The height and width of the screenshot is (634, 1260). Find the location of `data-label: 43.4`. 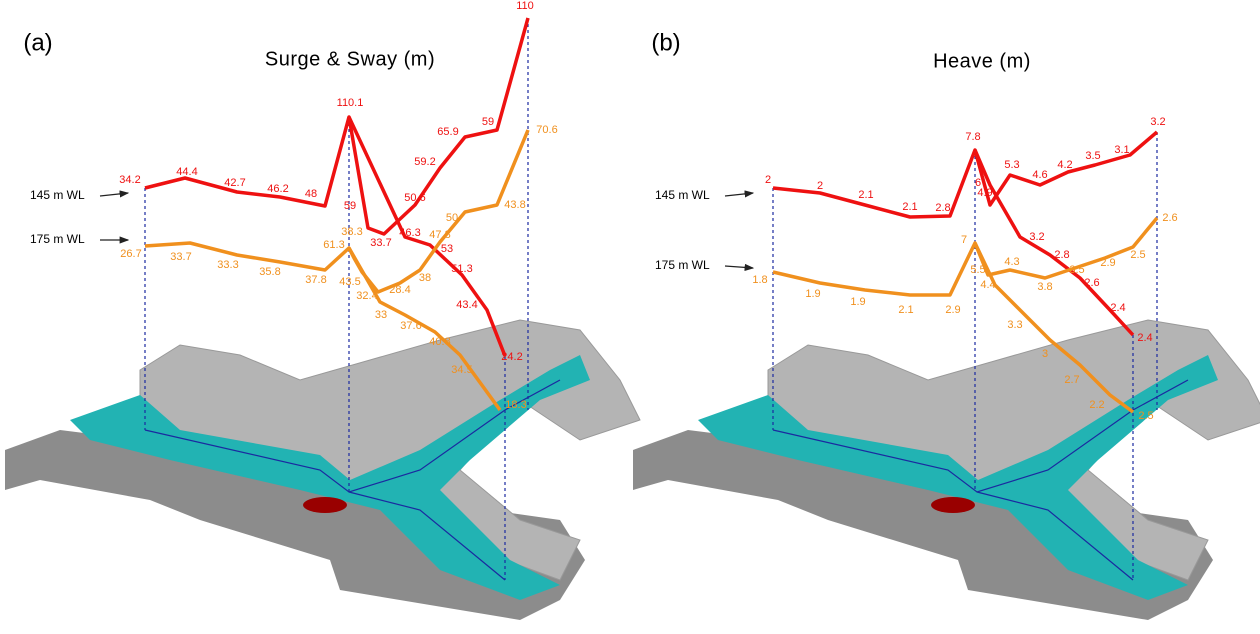

data-label: 43.4 is located at coordinates (466, 305).